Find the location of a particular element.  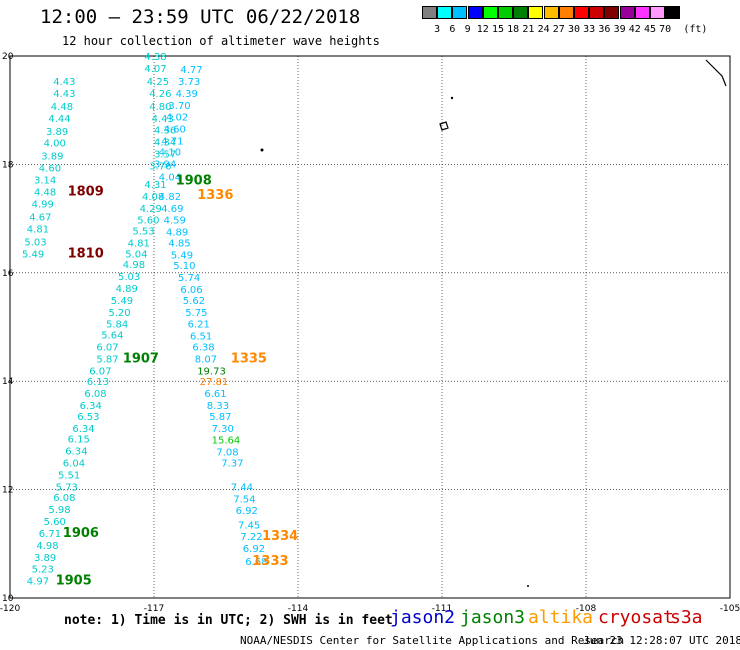

wave-height-label: 6.71 is located at coordinates (50, 534).